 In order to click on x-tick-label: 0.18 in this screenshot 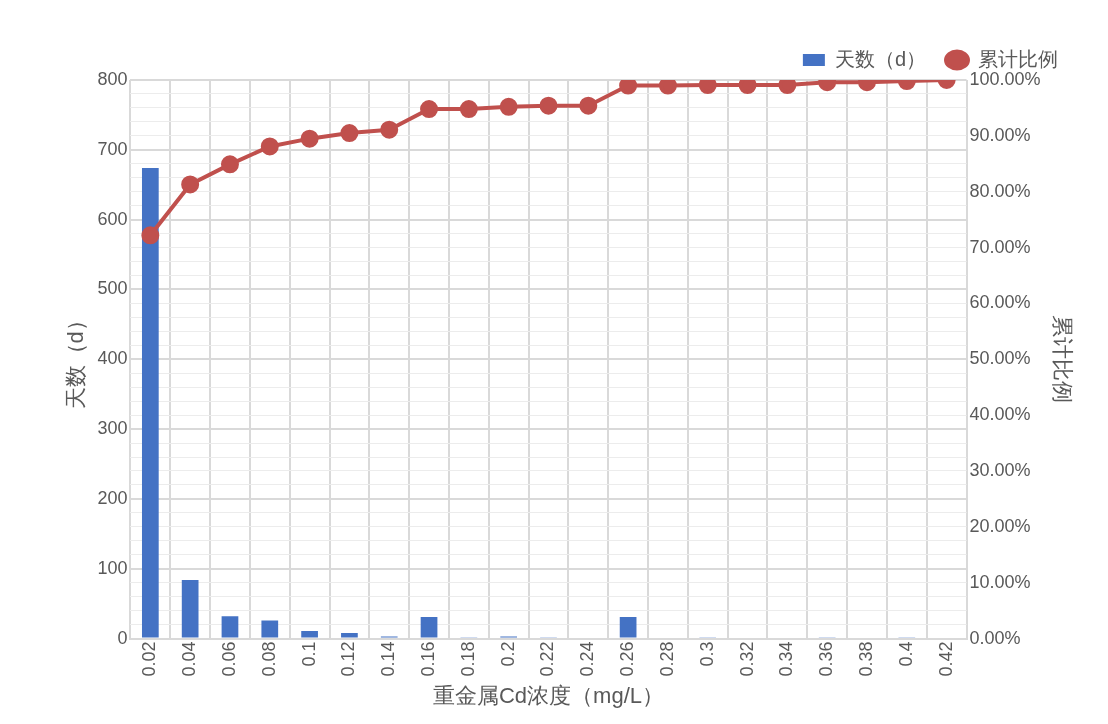, I will do `click(467, 659)`.